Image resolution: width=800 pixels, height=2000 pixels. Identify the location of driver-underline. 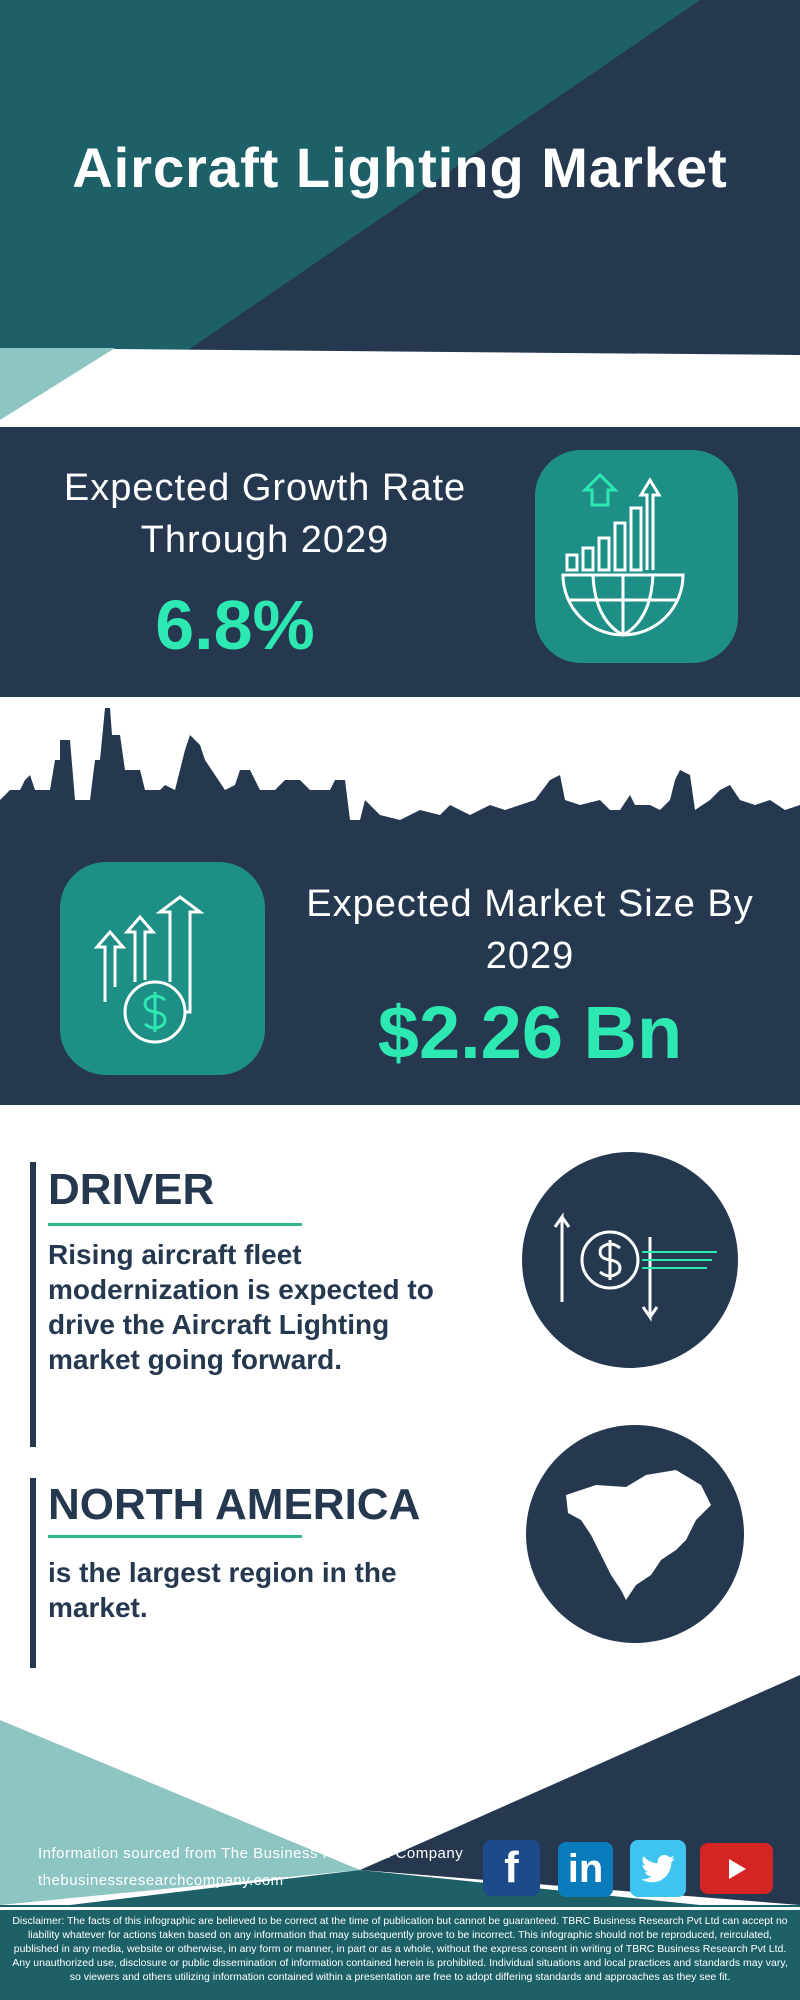
(175, 1224).